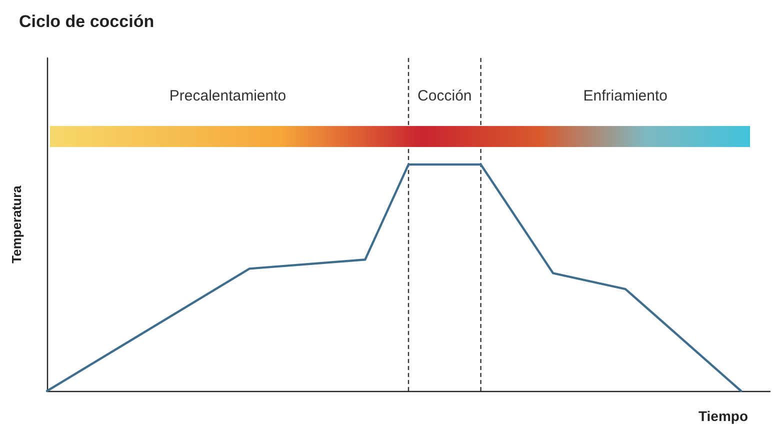  What do you see at coordinates (86, 21) in the screenshot?
I see `chart-title: Ciclo de cocción` at bounding box center [86, 21].